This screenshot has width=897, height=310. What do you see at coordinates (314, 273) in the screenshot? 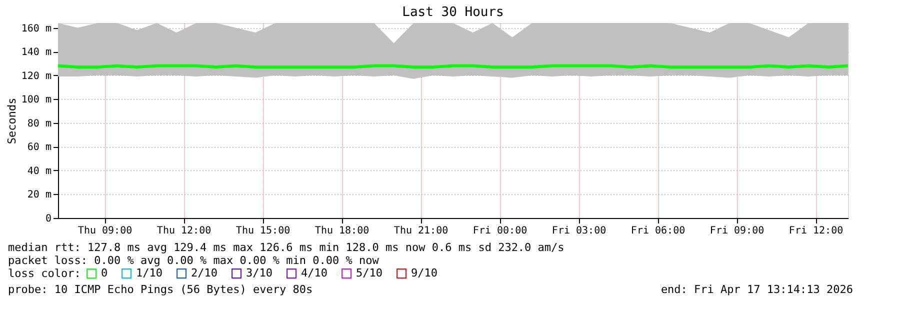
I see `legend-label: 4/10` at bounding box center [314, 273].